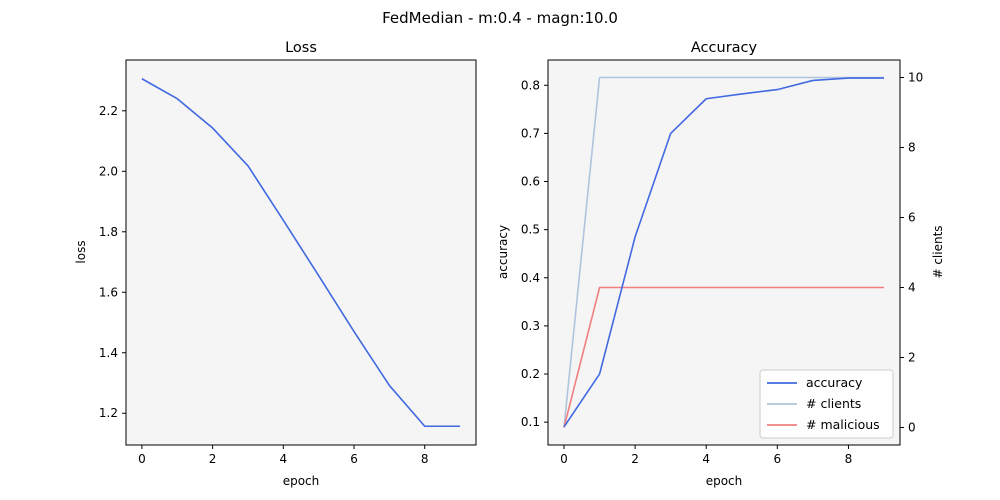  I want to click on acc-x-tick-label: 8, so click(849, 459).